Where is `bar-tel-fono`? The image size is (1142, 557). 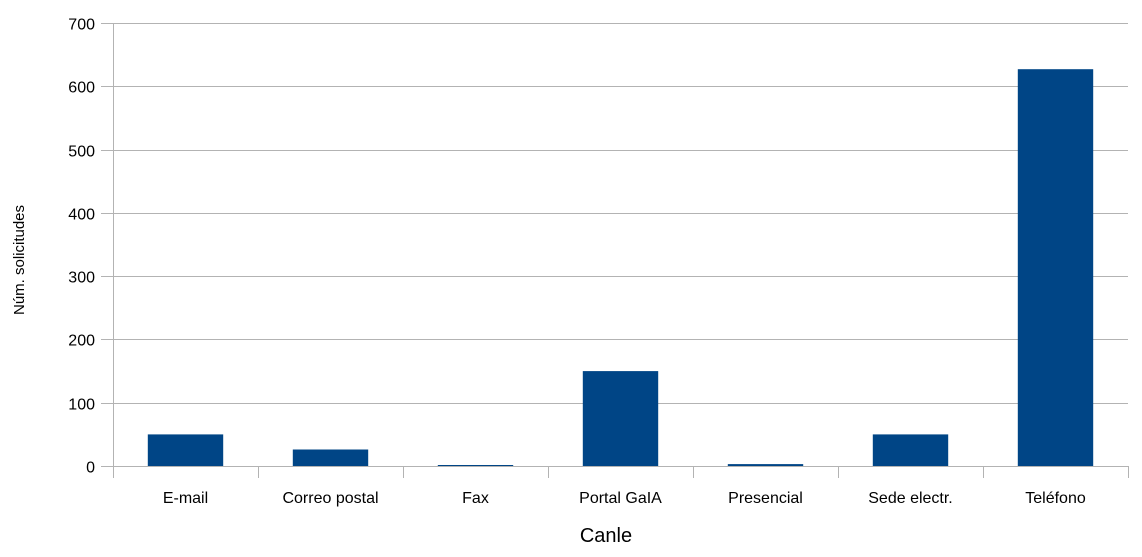
bar-tel-fono is located at coordinates (1055, 267).